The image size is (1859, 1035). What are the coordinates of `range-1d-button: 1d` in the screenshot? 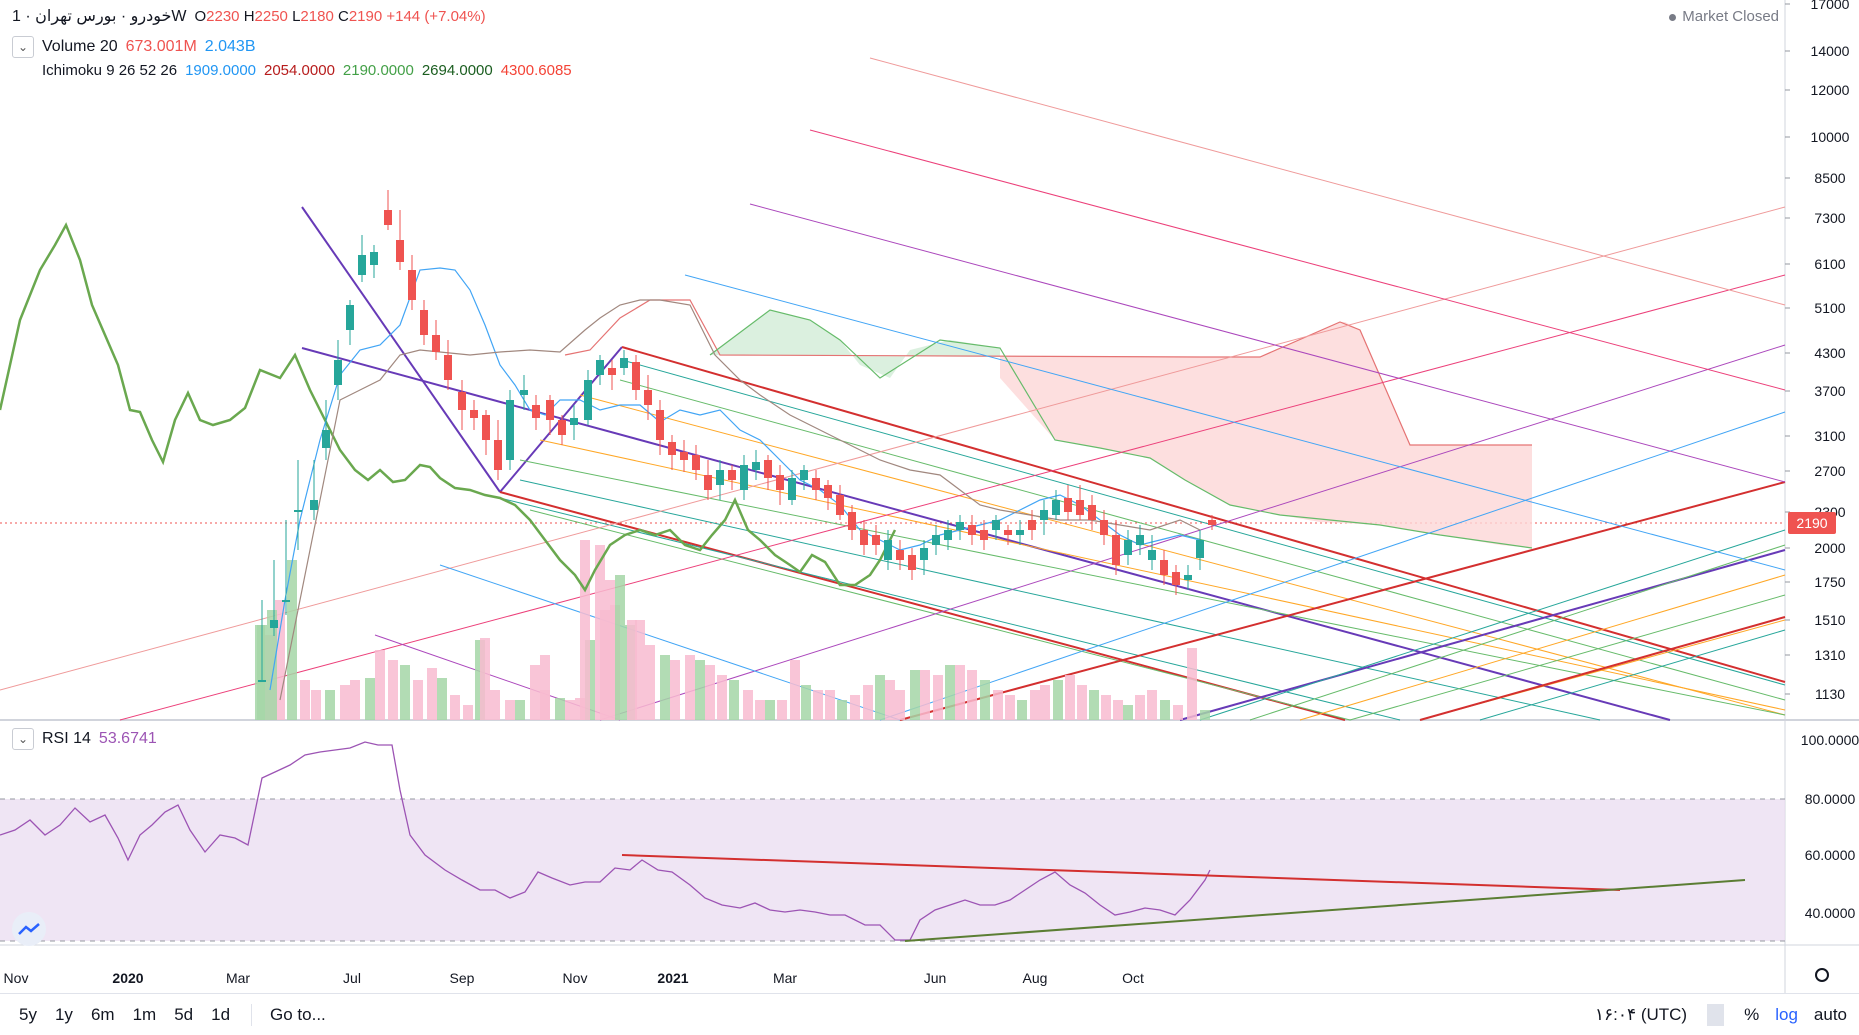 It's located at (221, 1014).